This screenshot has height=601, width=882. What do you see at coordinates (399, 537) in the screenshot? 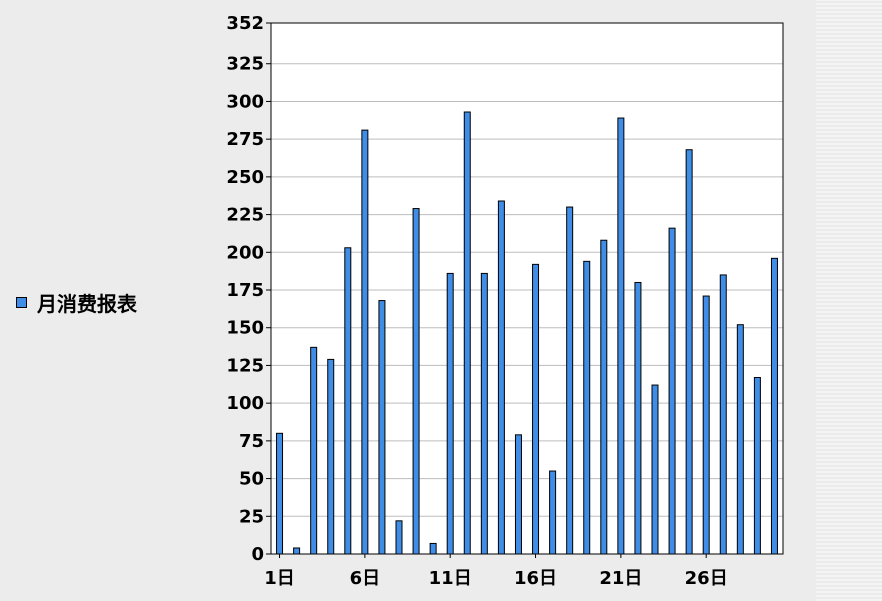
I see `bar-8日` at bounding box center [399, 537].